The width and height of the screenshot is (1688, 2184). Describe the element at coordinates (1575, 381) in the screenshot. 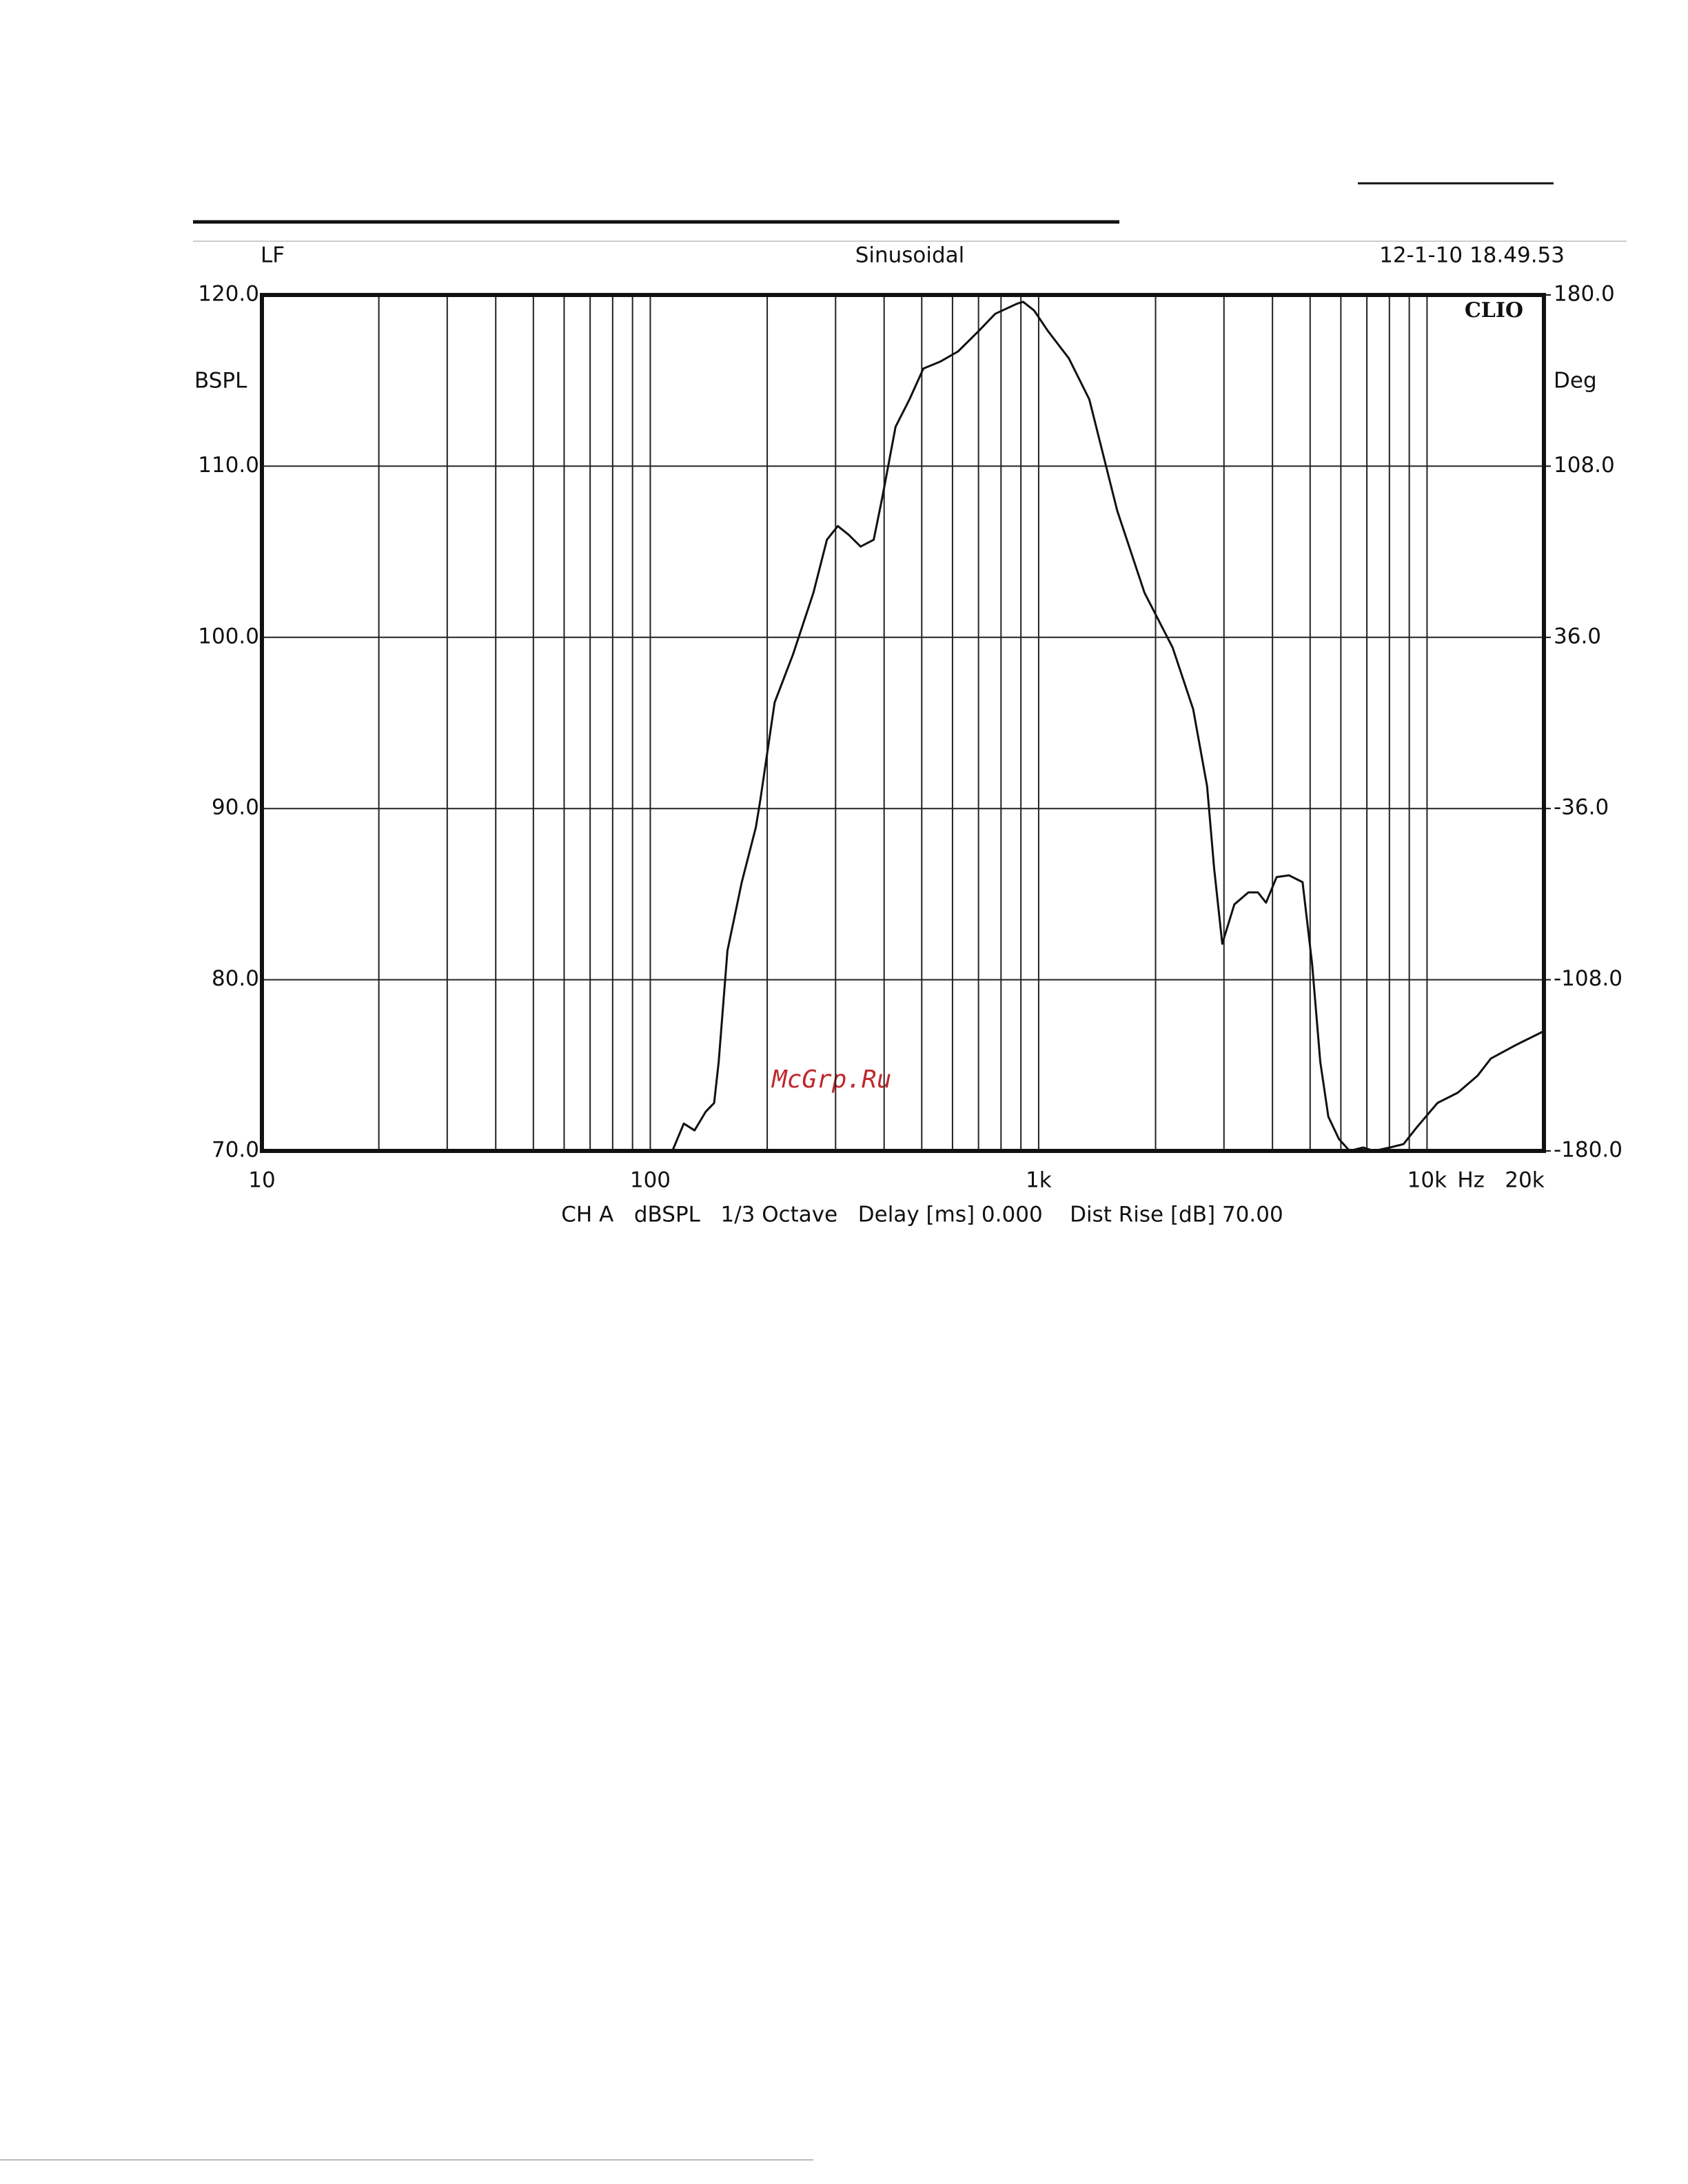

I see `y2-axis-label: Deg` at that location.